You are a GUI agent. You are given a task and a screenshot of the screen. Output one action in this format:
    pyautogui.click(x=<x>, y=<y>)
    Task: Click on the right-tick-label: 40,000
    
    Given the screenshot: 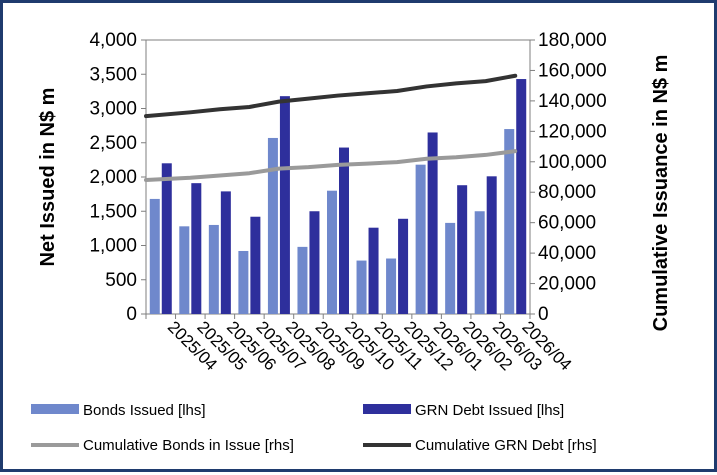 What is the action you would take?
    pyautogui.click(x=567, y=253)
    